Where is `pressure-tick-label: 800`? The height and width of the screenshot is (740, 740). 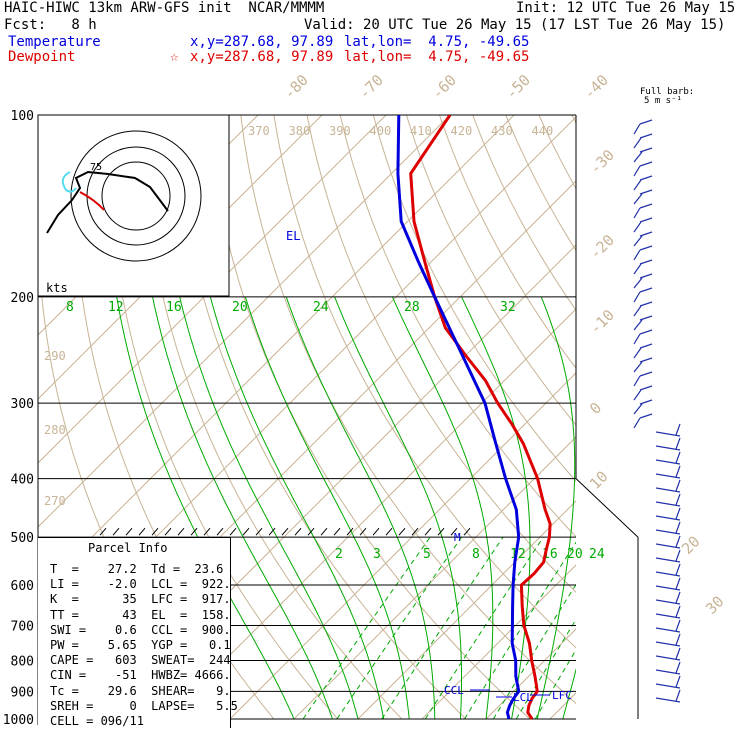 pressure-tick-label: 800 is located at coordinates (22, 661).